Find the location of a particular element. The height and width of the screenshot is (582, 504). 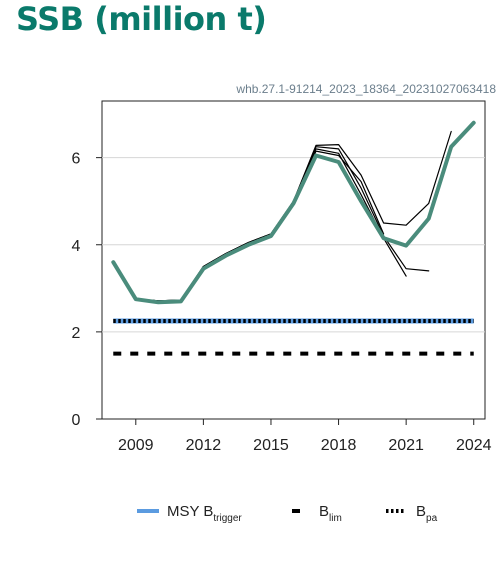

legend-label-msy: MSY Btrigger is located at coordinates (204, 513).